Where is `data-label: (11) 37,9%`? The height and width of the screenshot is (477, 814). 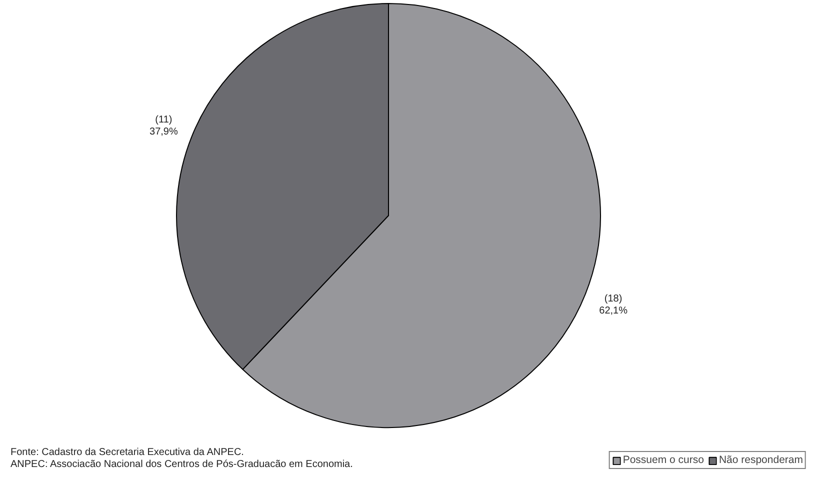
data-label: (11) 37,9% is located at coordinates (164, 126).